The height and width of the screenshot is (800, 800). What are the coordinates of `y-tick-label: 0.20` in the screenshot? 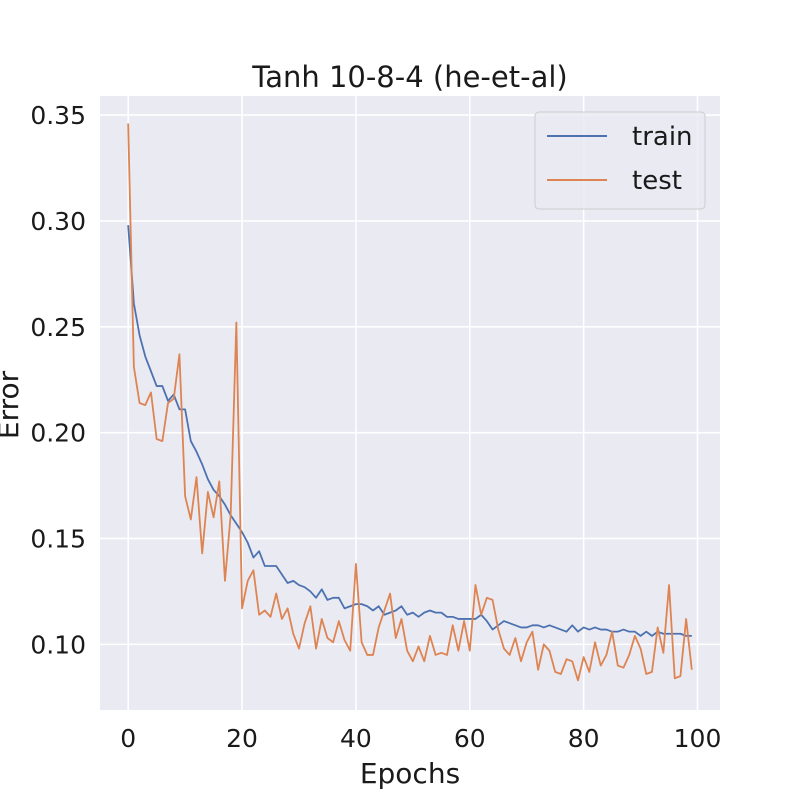 It's located at (58, 433).